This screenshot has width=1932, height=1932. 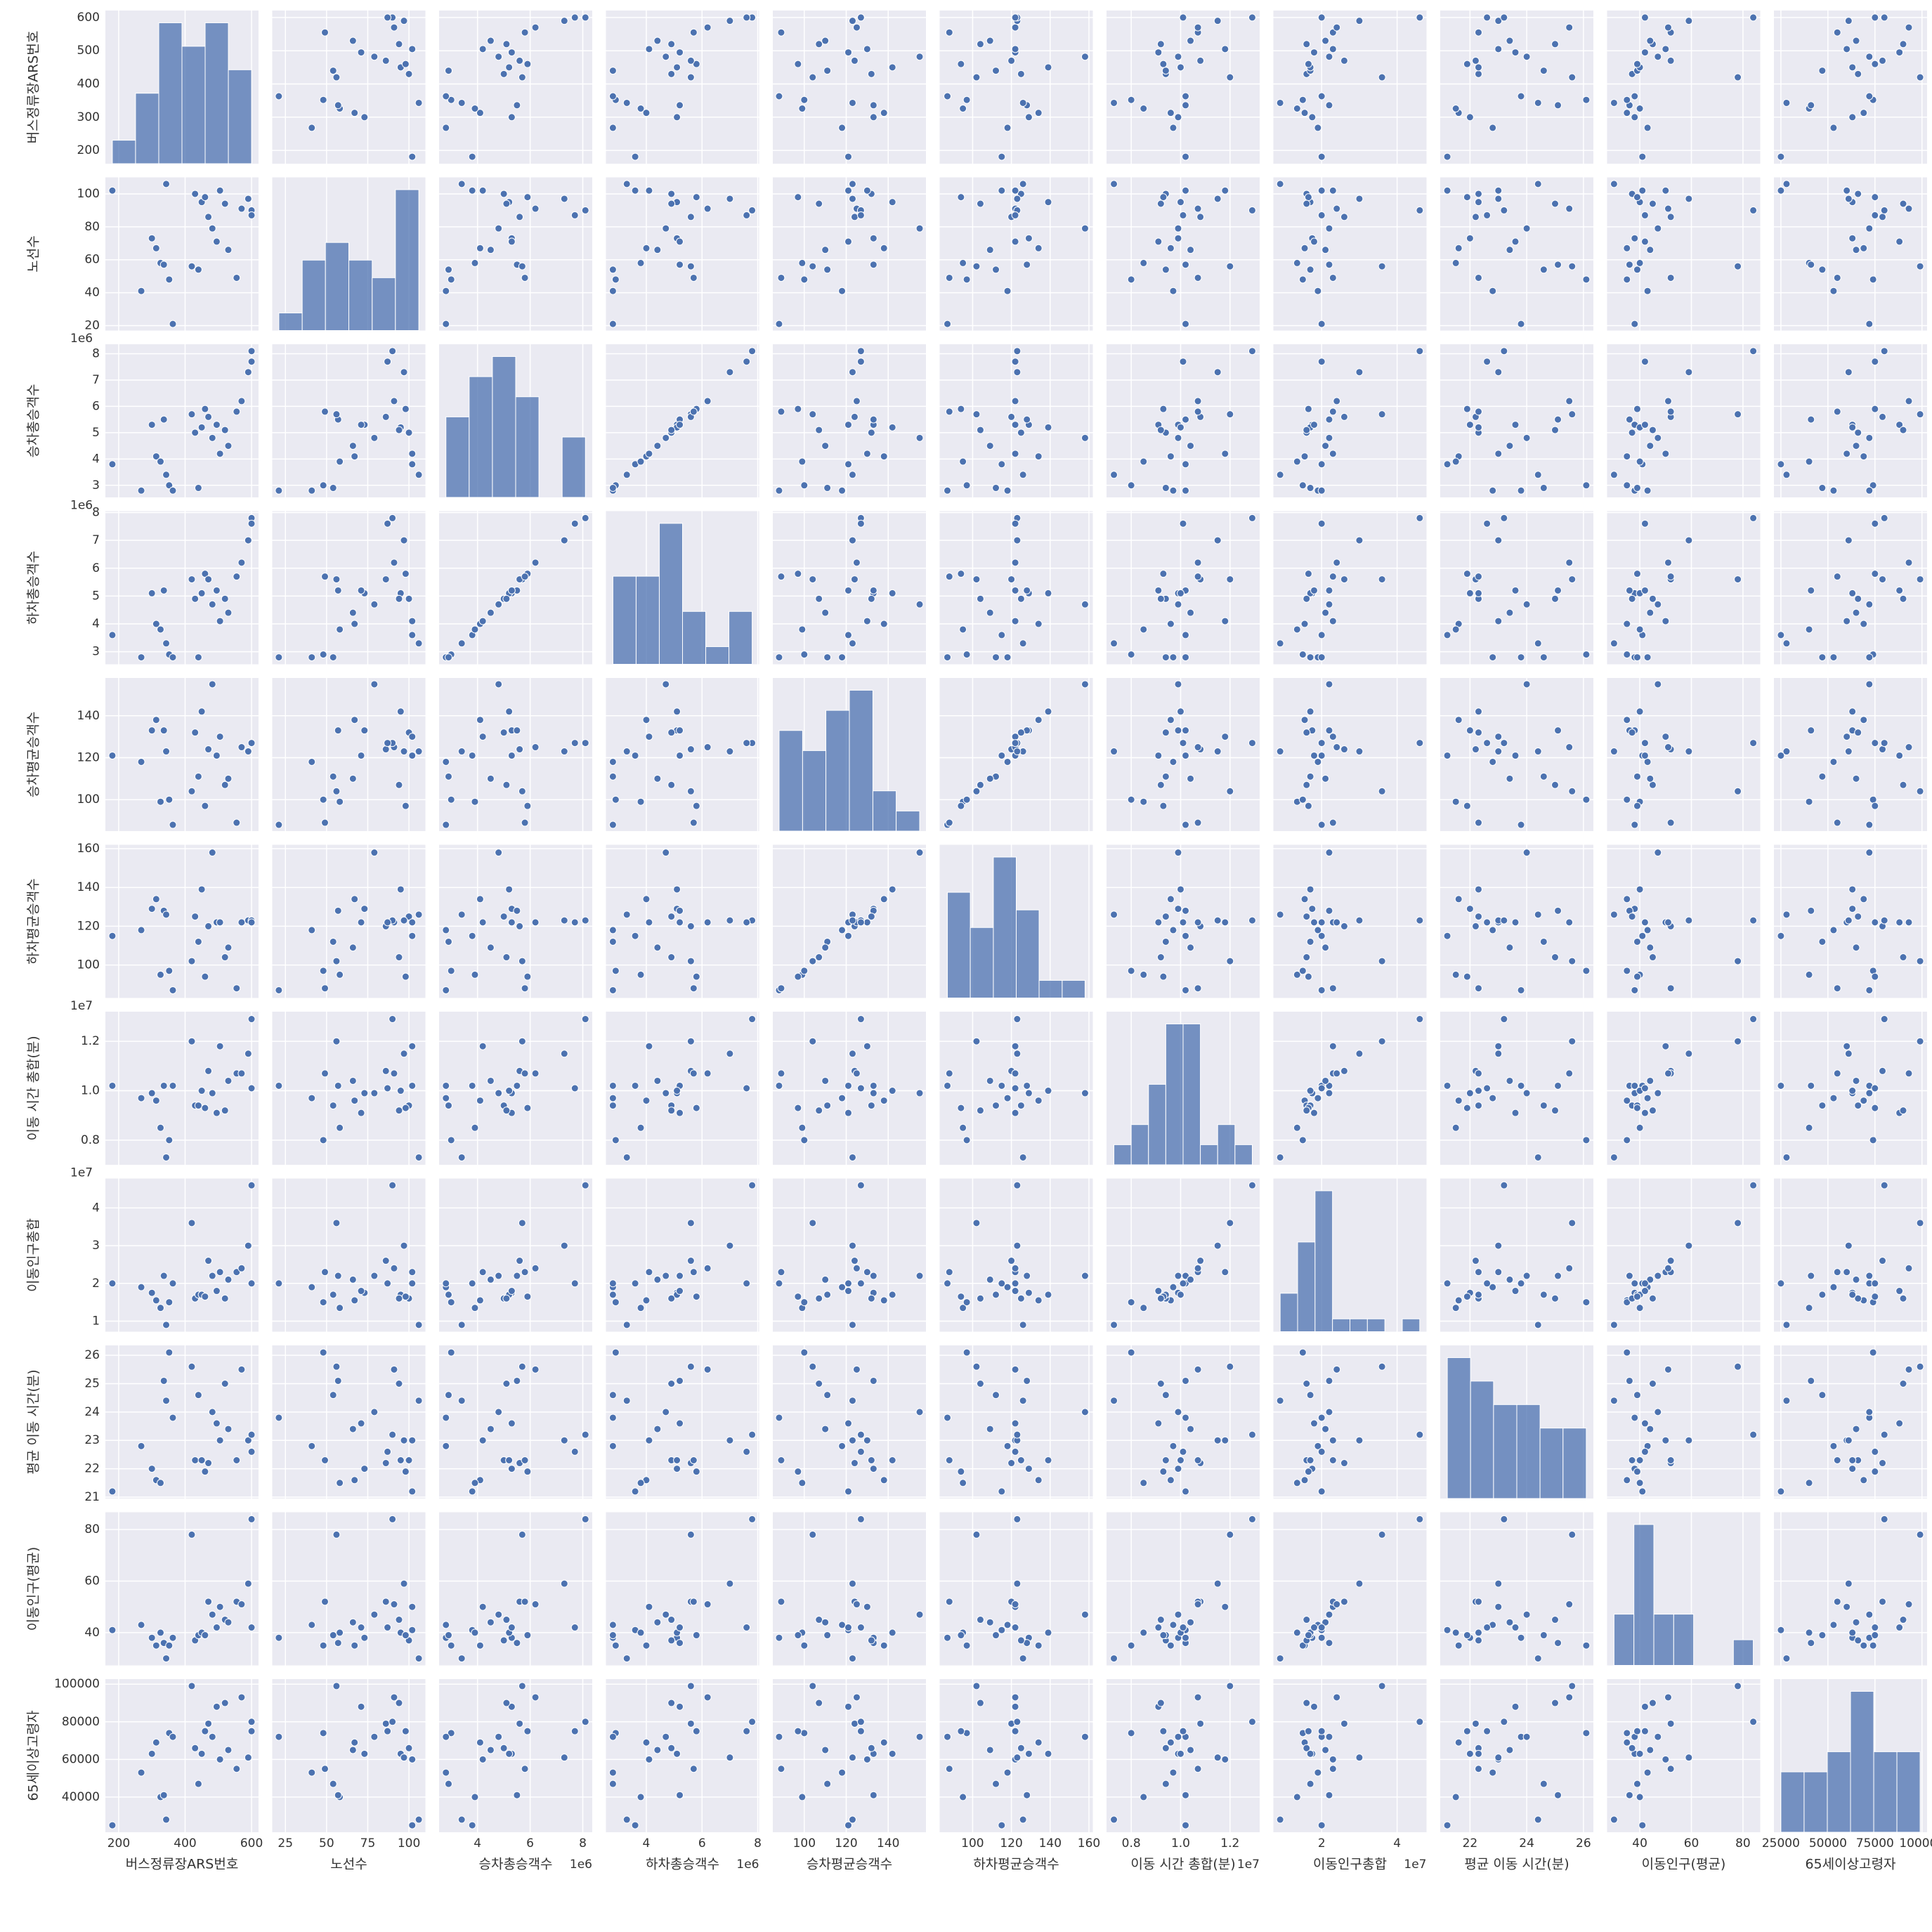 What do you see at coordinates (846, 1844) in the screenshot?
I see `x-tick-label: 120` at bounding box center [846, 1844].